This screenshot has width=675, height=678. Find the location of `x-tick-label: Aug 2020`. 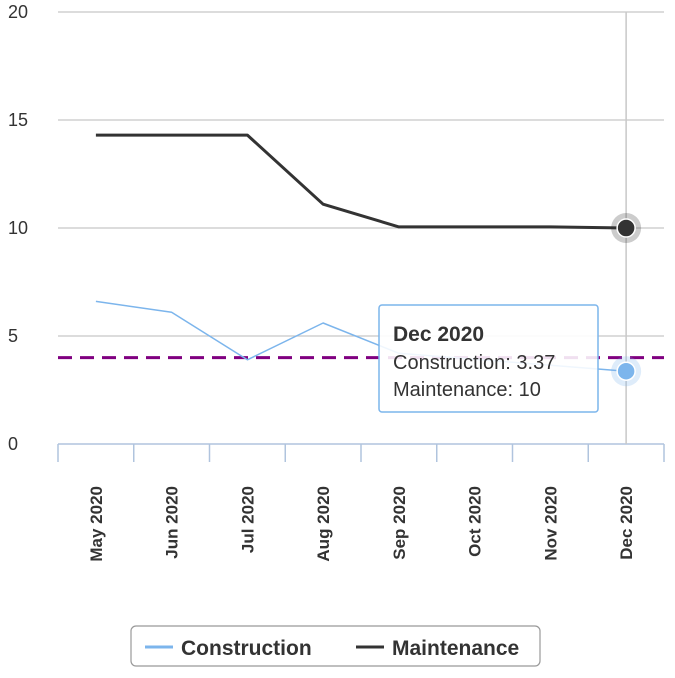

x-tick-label: Aug 2020 is located at coordinates (323, 524).